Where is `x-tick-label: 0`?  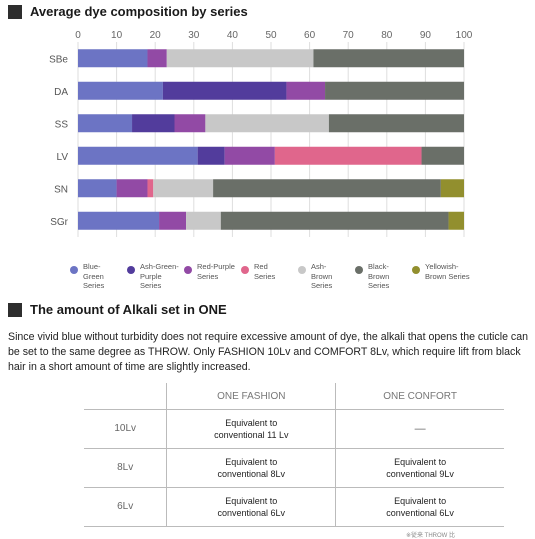 x-tick-label: 0 is located at coordinates (78, 35).